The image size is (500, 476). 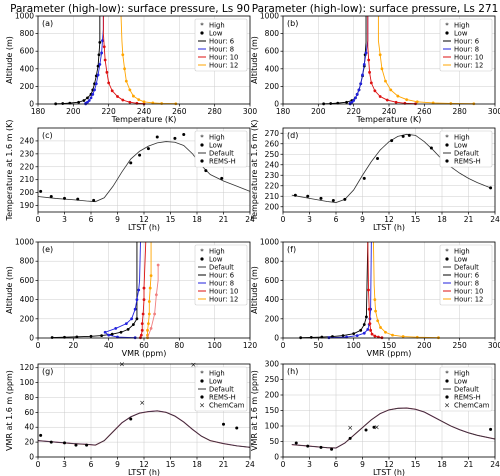 What do you see at coordinates (291, 249) in the screenshot?
I see `panel-label: (f)` at bounding box center [291, 249].